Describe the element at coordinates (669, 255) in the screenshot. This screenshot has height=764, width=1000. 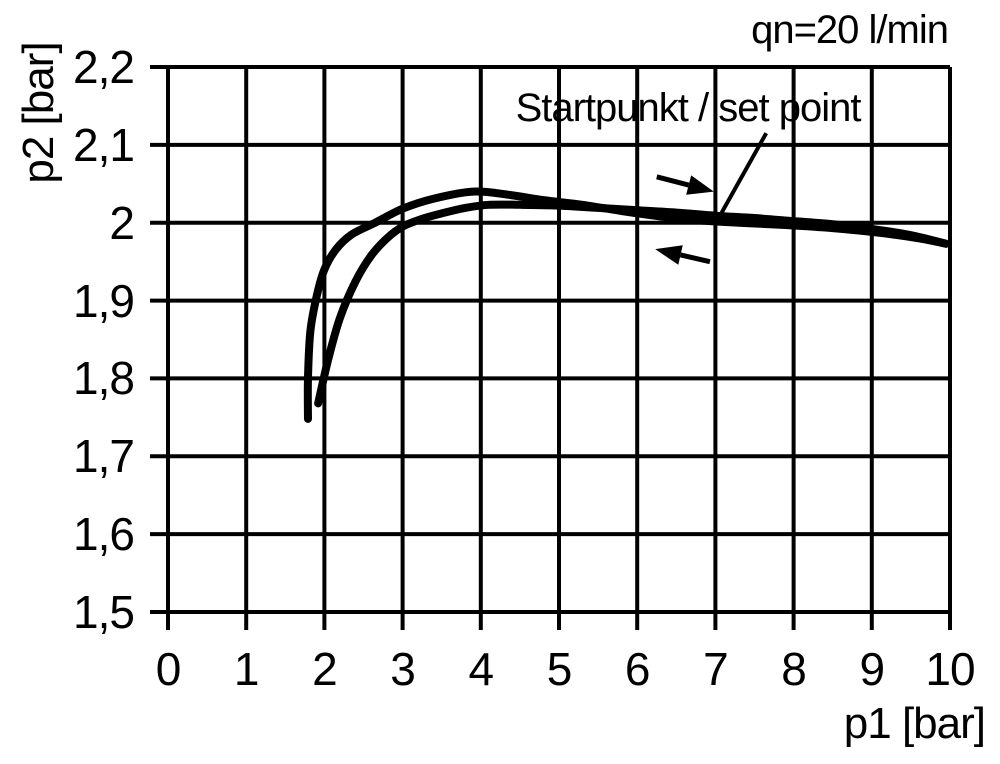
I see `direction-arrow-left-head` at that location.